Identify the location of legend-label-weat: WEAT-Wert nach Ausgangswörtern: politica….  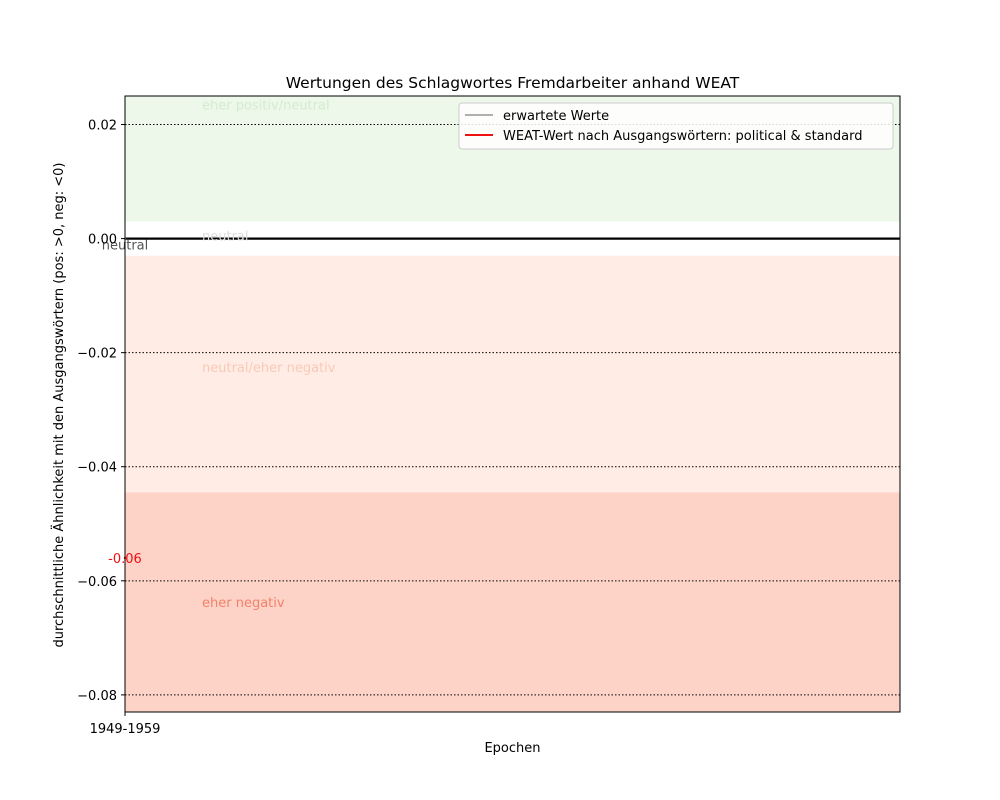
(682, 136).